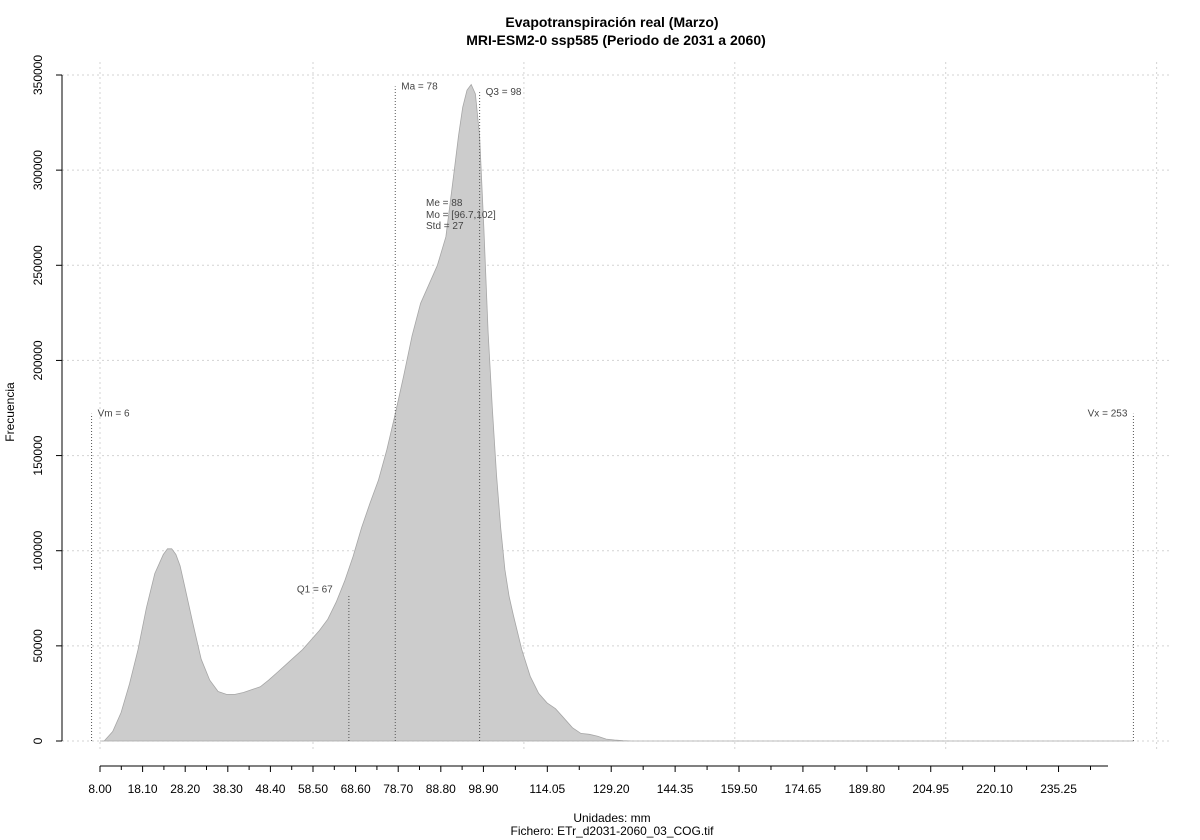  Describe the element at coordinates (38, 170) in the screenshot. I see `y-tick-label: 300000` at that location.